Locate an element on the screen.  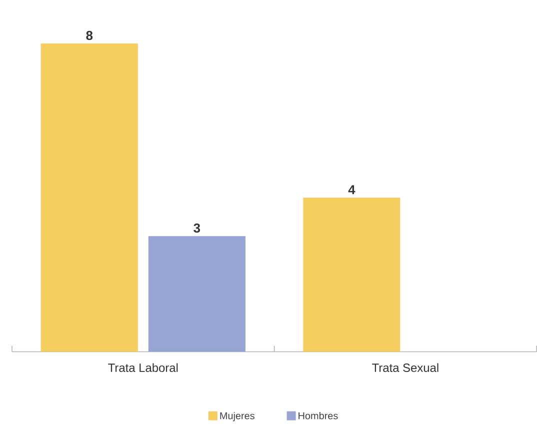
legend-label: Hombres is located at coordinates (318, 416).